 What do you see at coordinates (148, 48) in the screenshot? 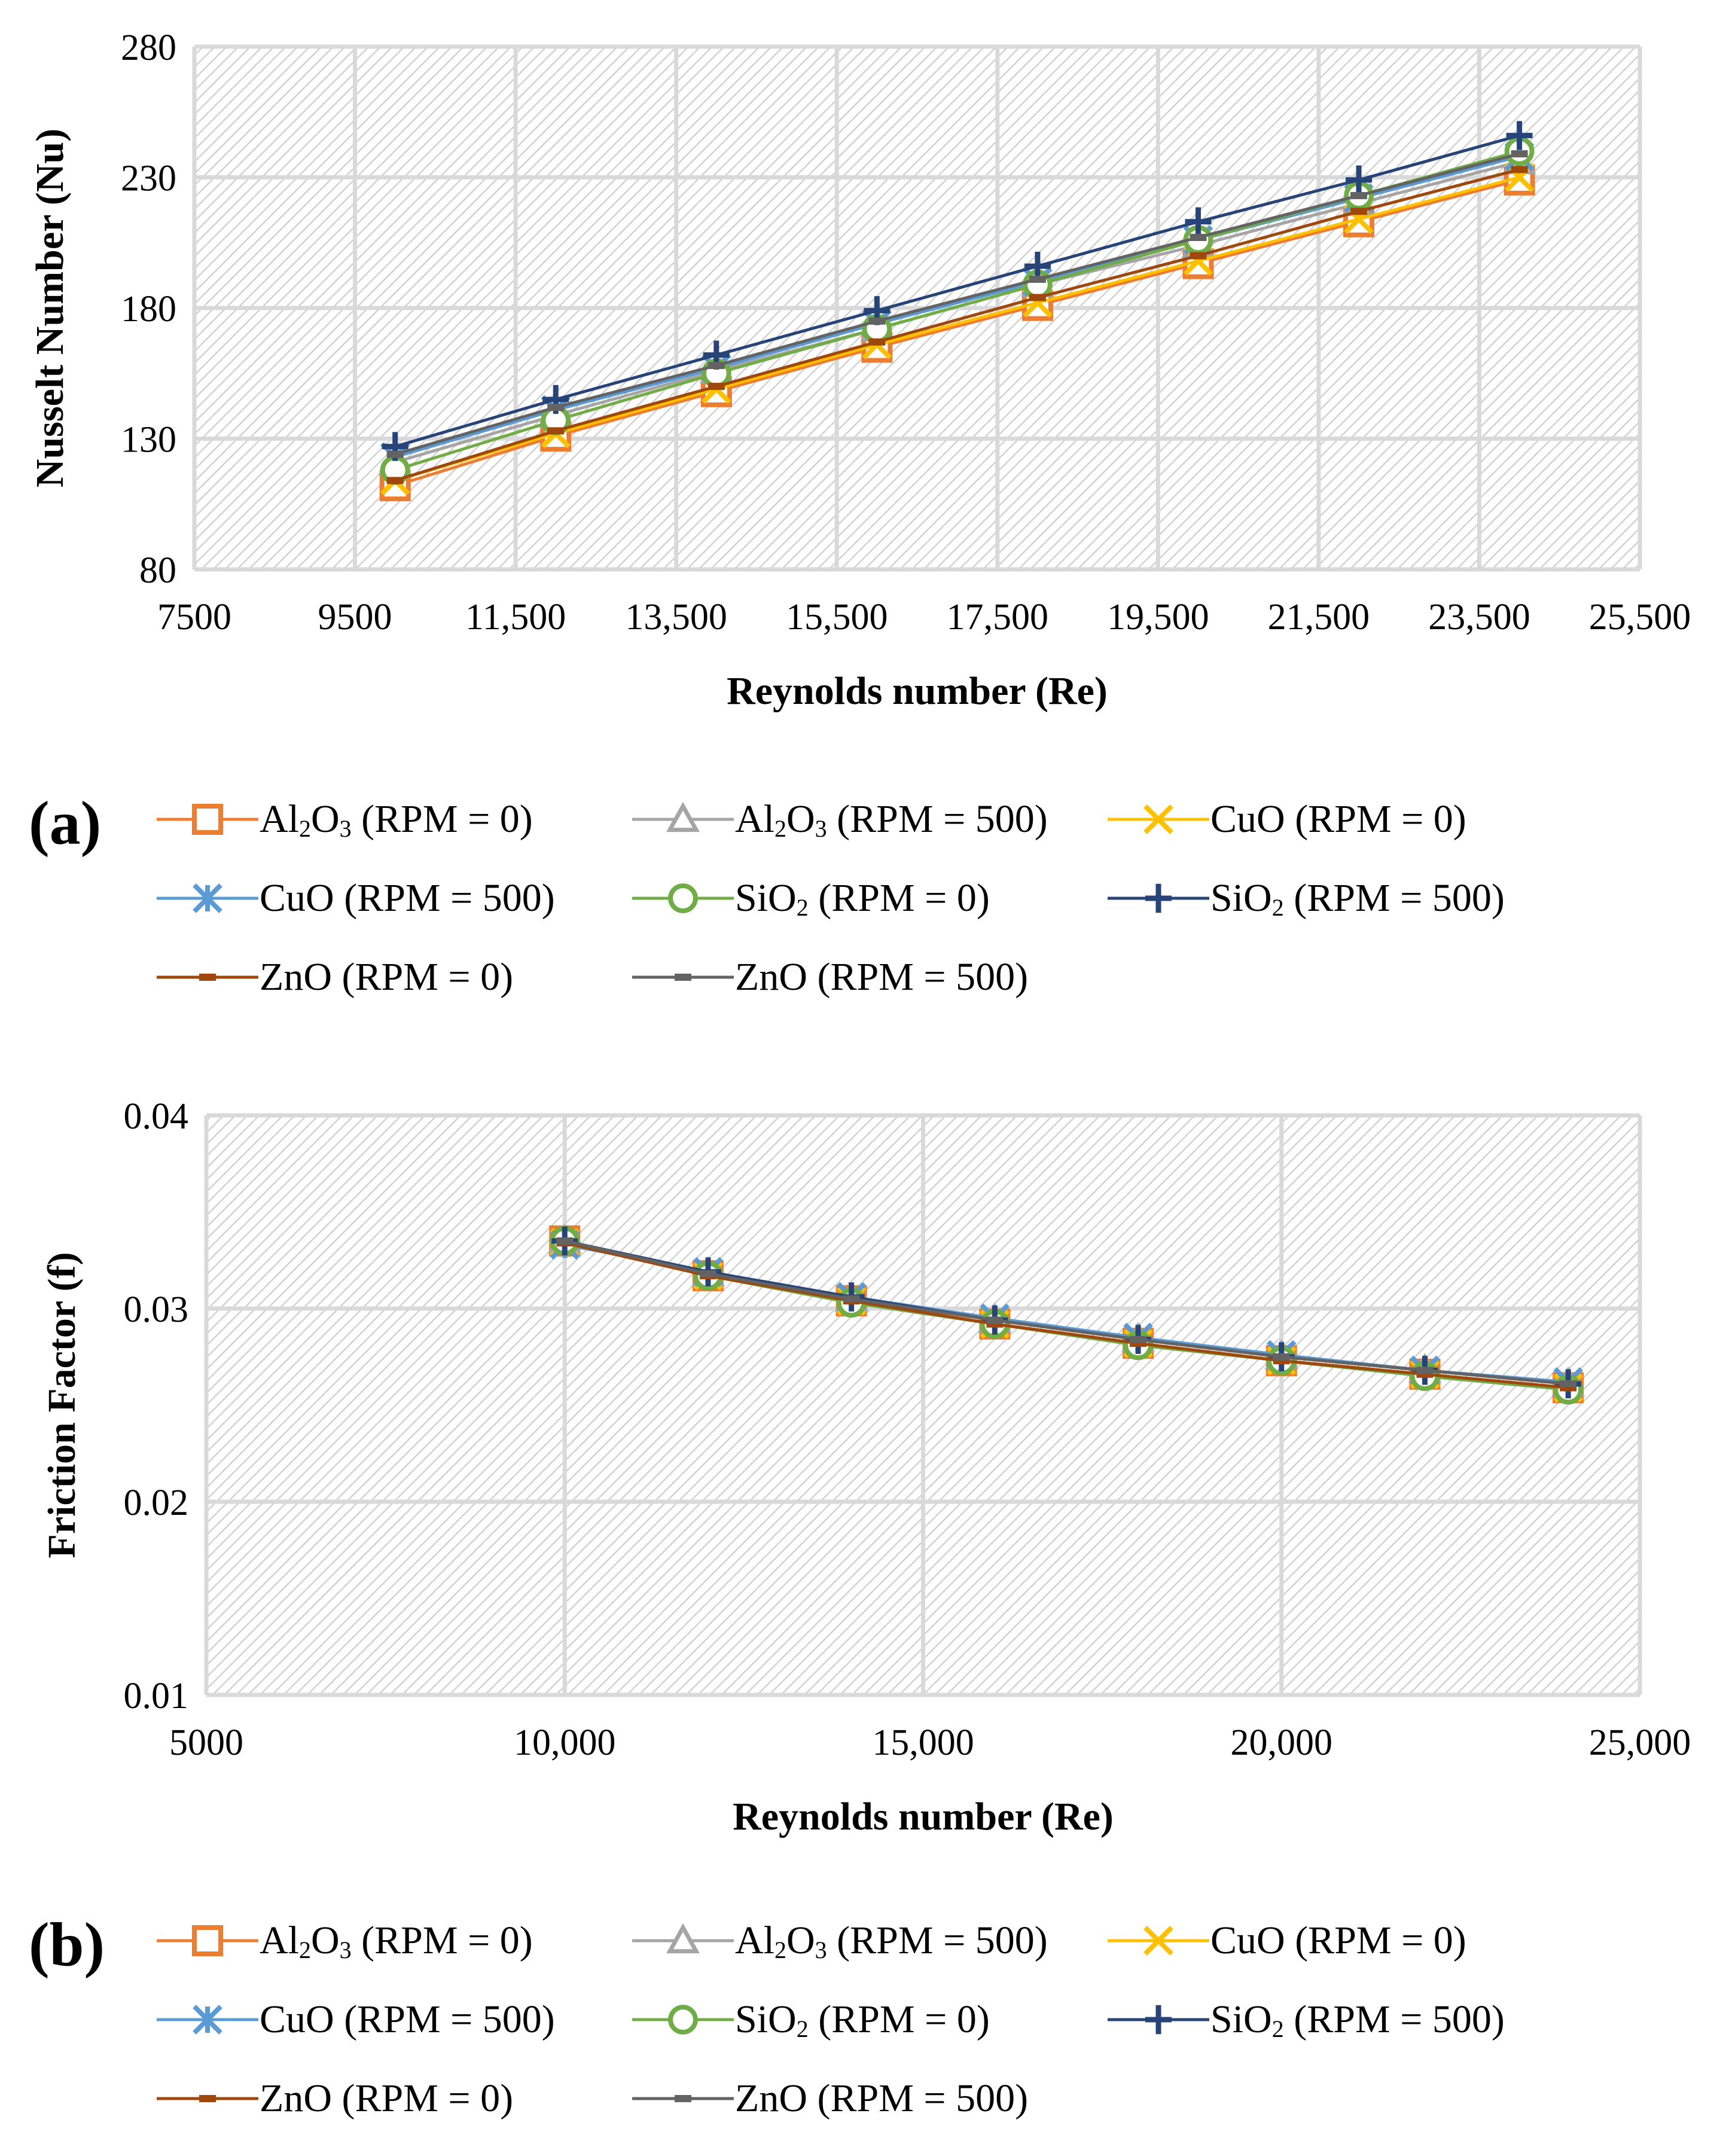
I see `y-tick-label: 280` at bounding box center [148, 48].